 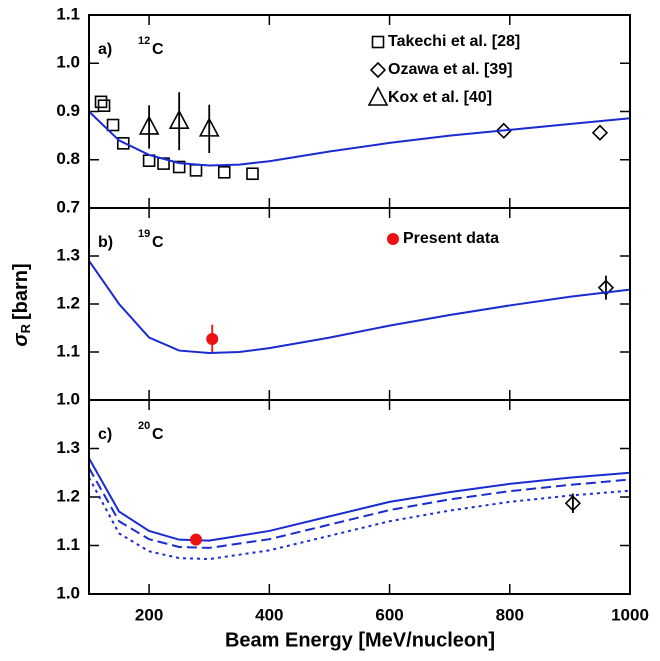 I want to click on x-axis-label: Beam Energy [MeV/nucleon], so click(x=360, y=640).